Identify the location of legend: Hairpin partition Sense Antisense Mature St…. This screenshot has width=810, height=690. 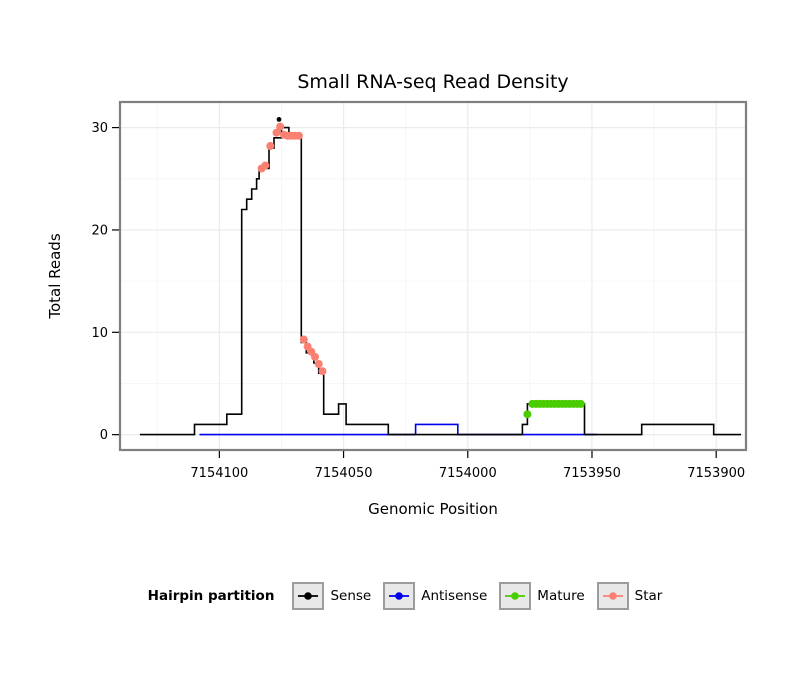
(405, 596).